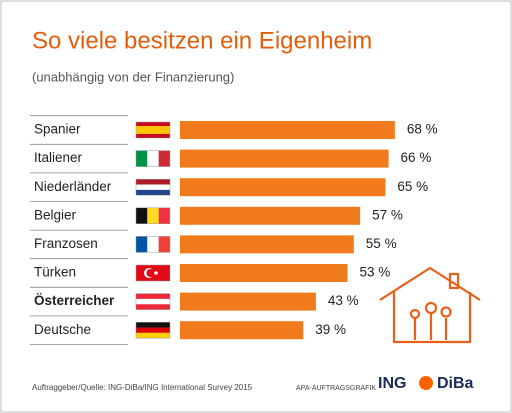 This screenshot has height=413, width=512. I want to click on category-label: Italiener, so click(58, 157).